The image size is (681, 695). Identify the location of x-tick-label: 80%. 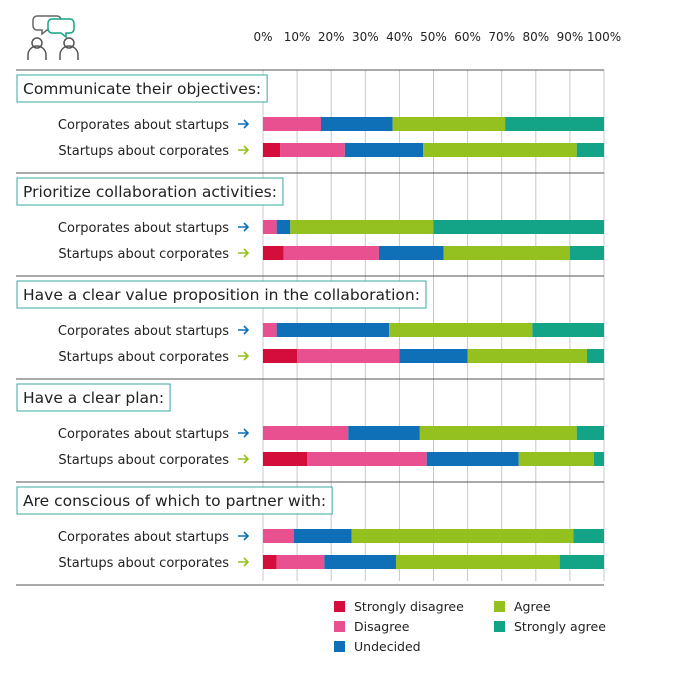
(535, 37).